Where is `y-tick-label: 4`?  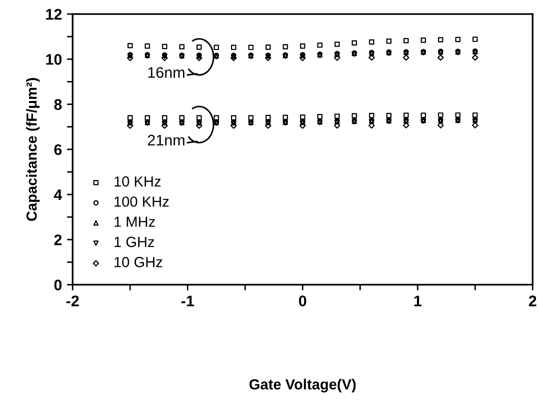
y-tick-label: 4 is located at coordinates (58, 195).